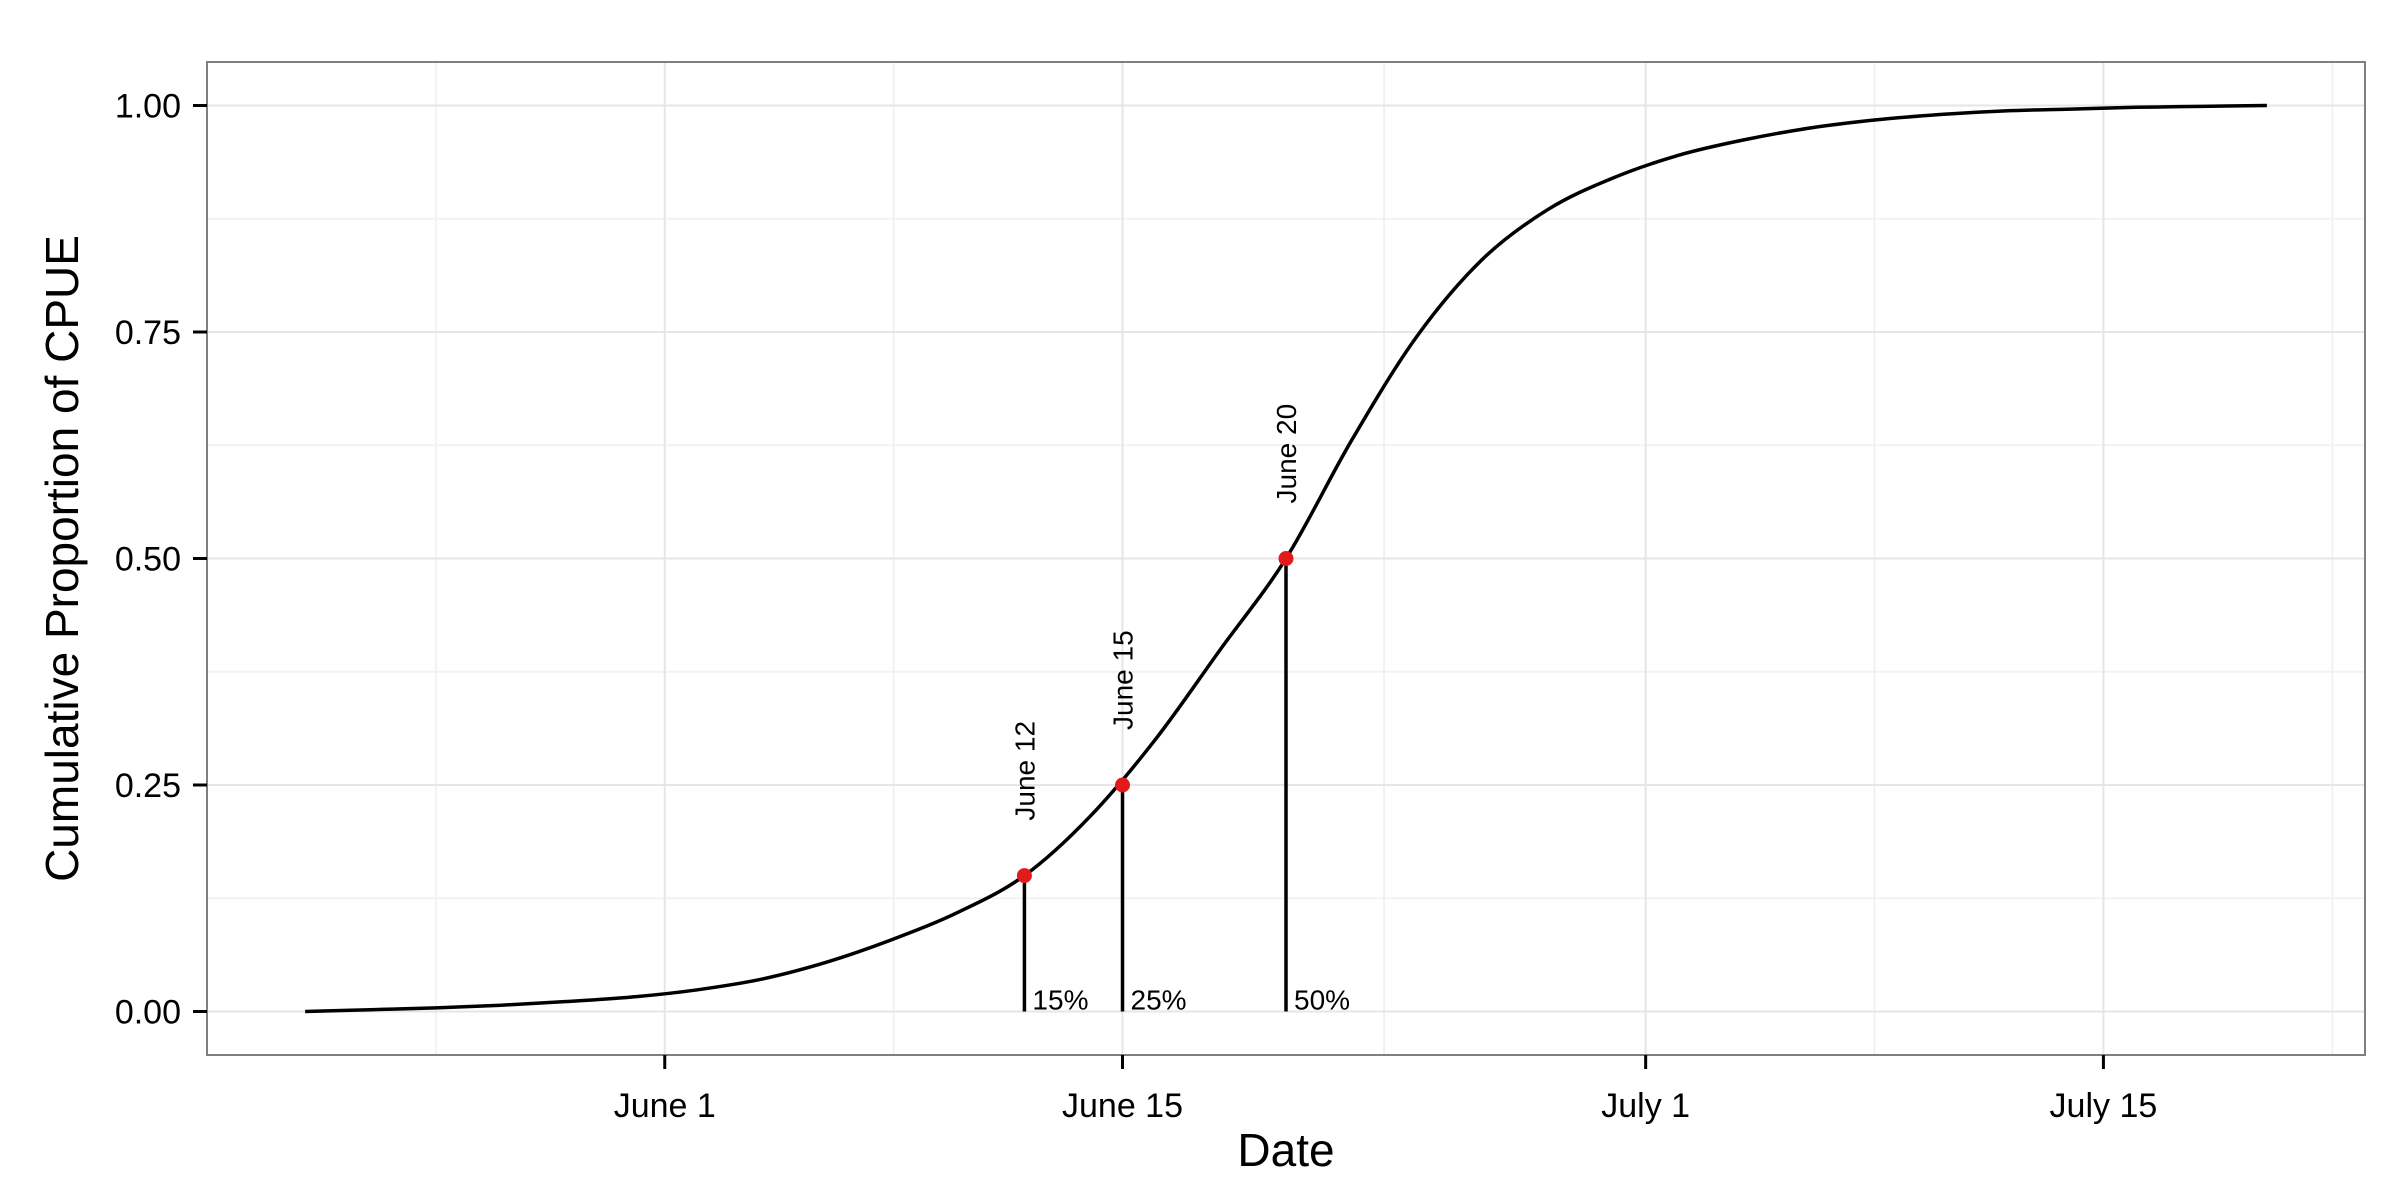 Image resolution: width=2400 pixels, height=1200 pixels. Describe the element at coordinates (148, 1013) in the screenshot. I see `y-tick-label: 0.00` at that location.